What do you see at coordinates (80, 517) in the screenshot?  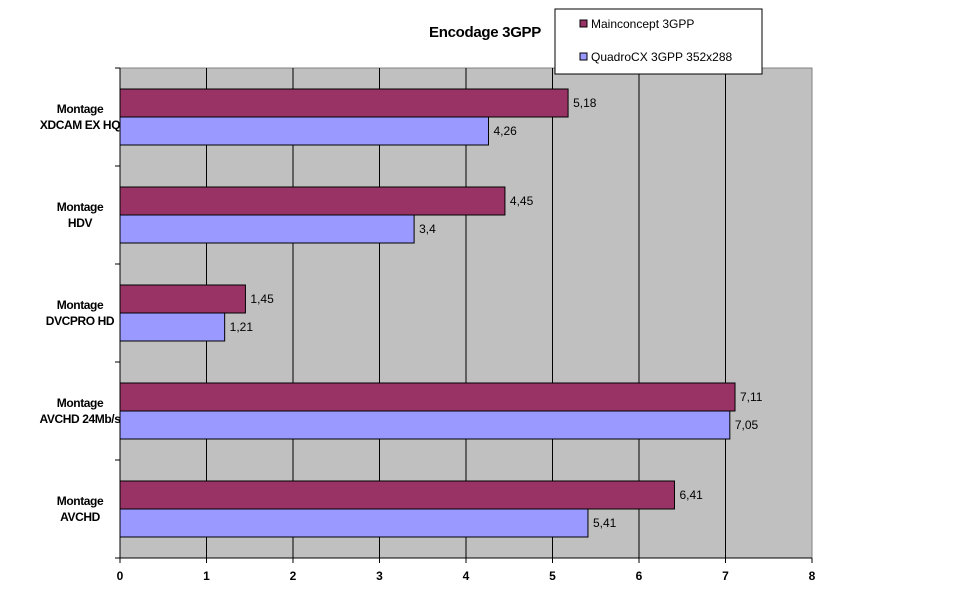 I see `category-label: AVCHD` at bounding box center [80, 517].